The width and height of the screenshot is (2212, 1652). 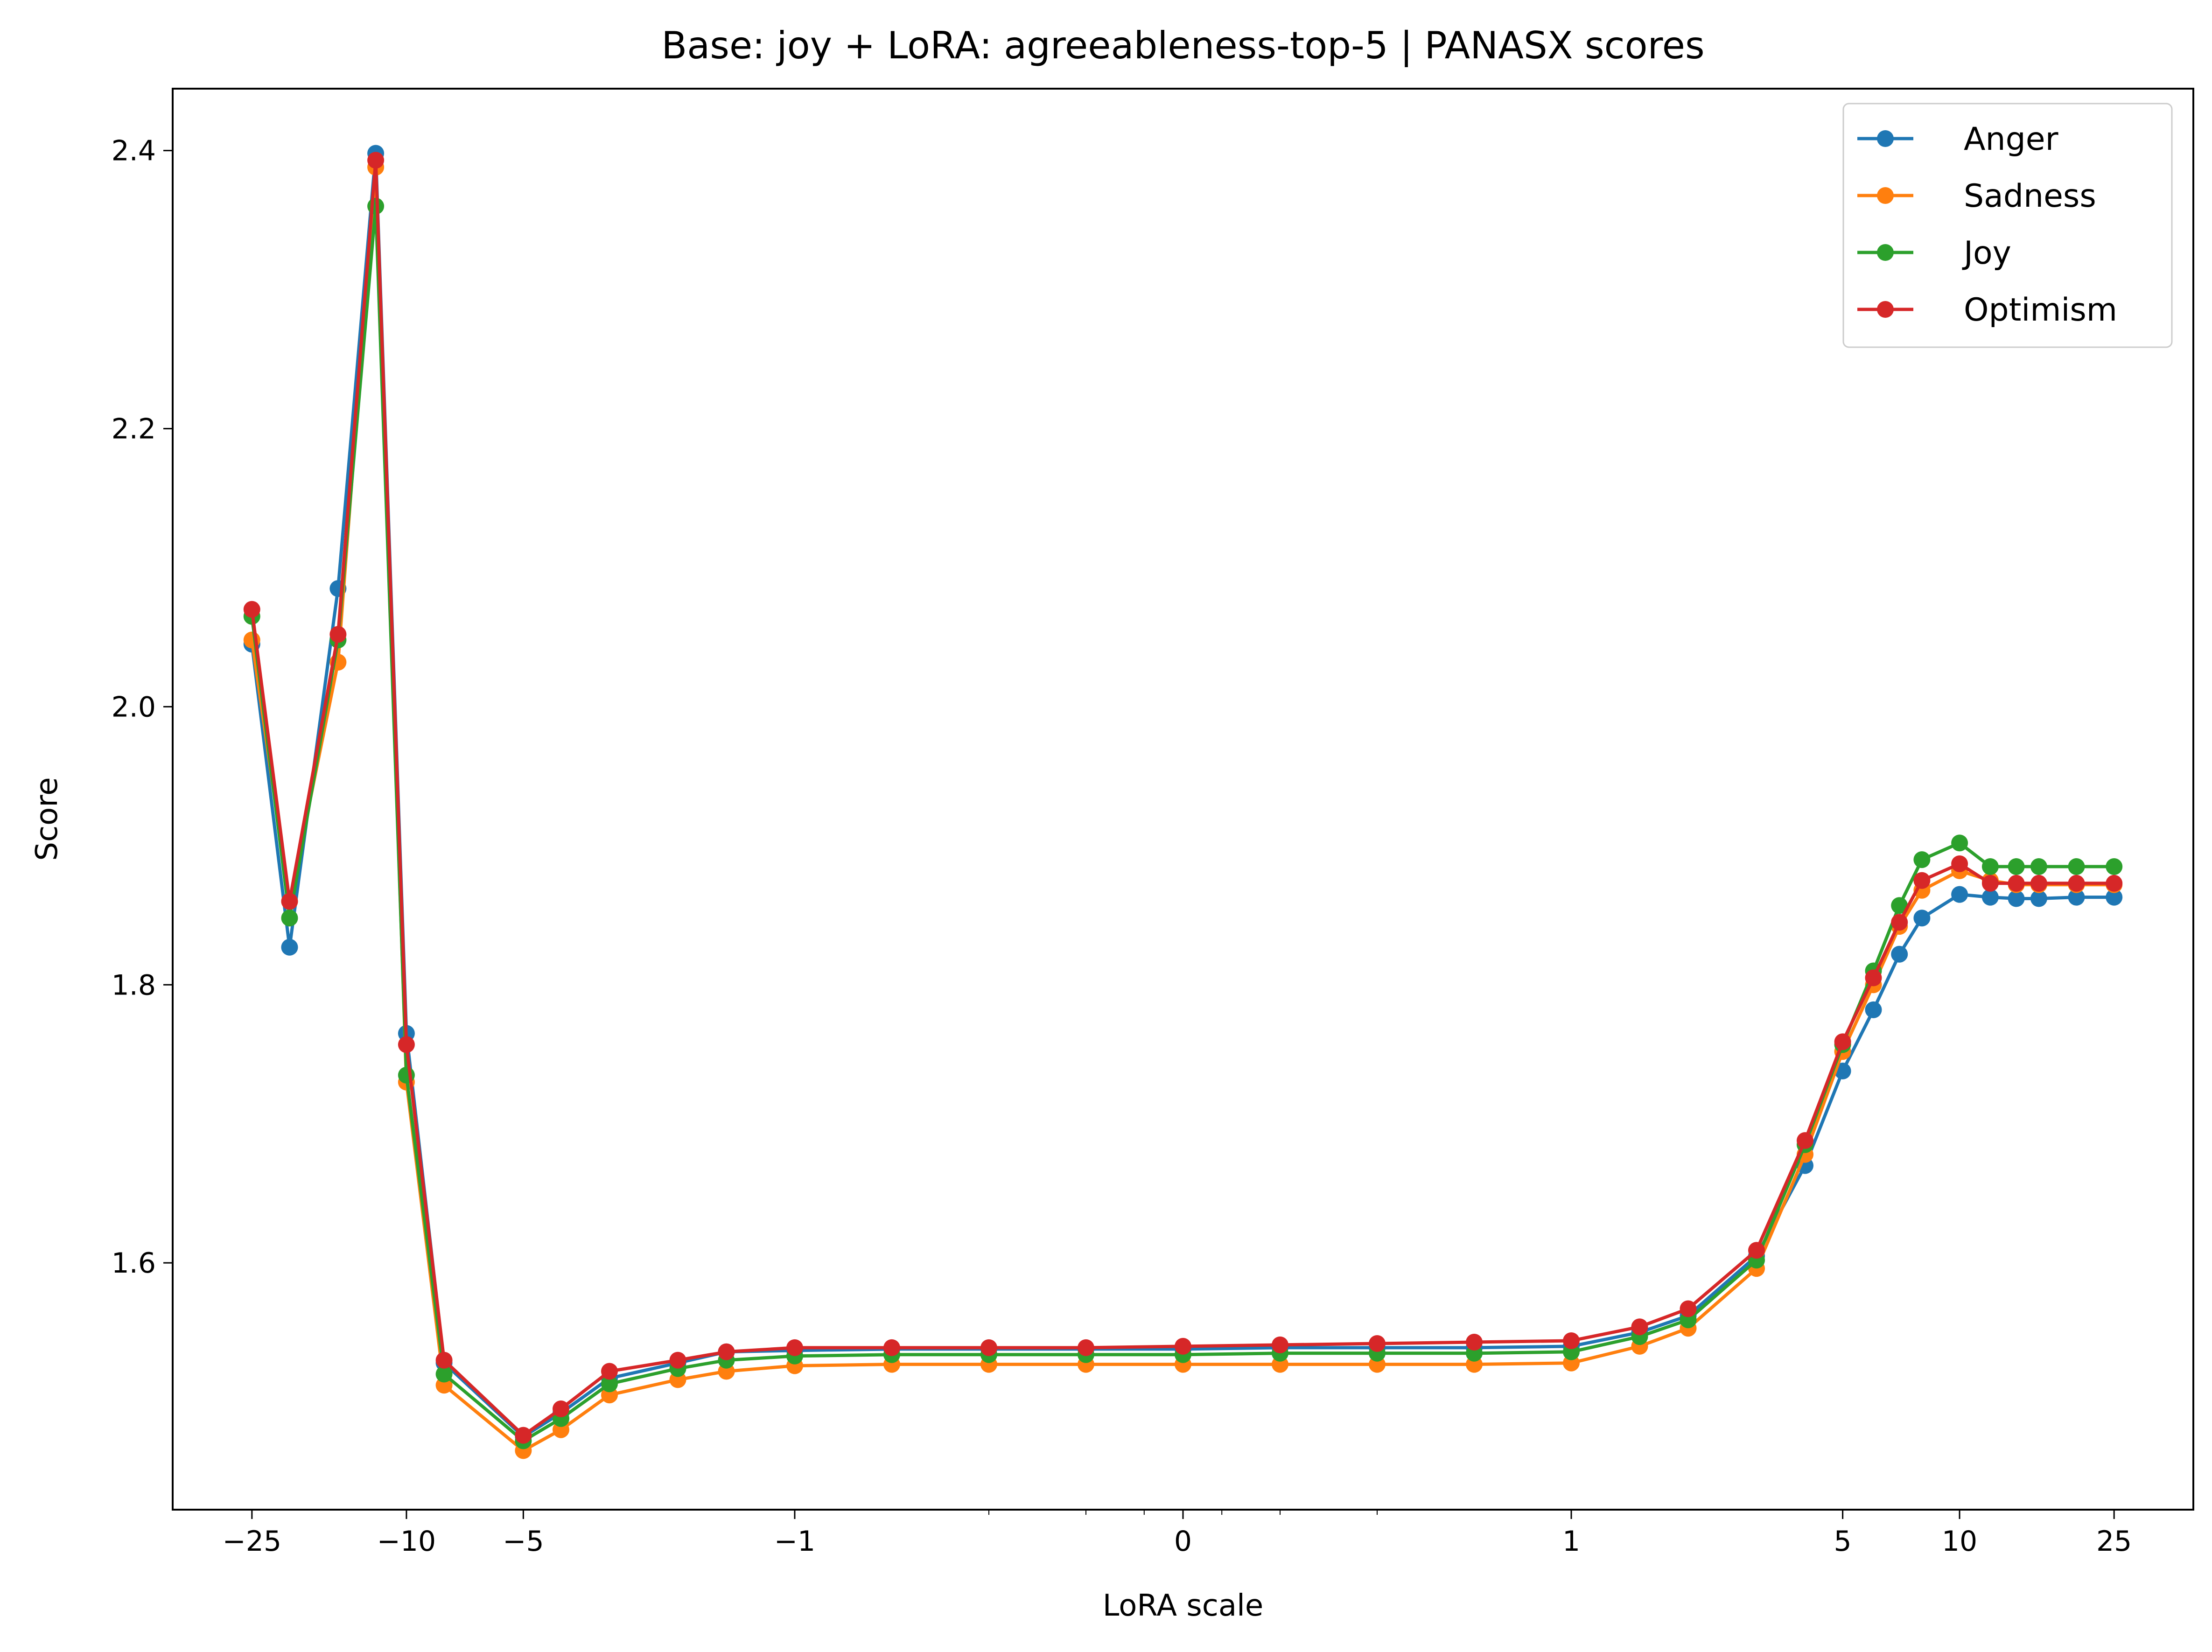 I want to click on legend-label-sadness: Sadness, so click(x=2030, y=196).